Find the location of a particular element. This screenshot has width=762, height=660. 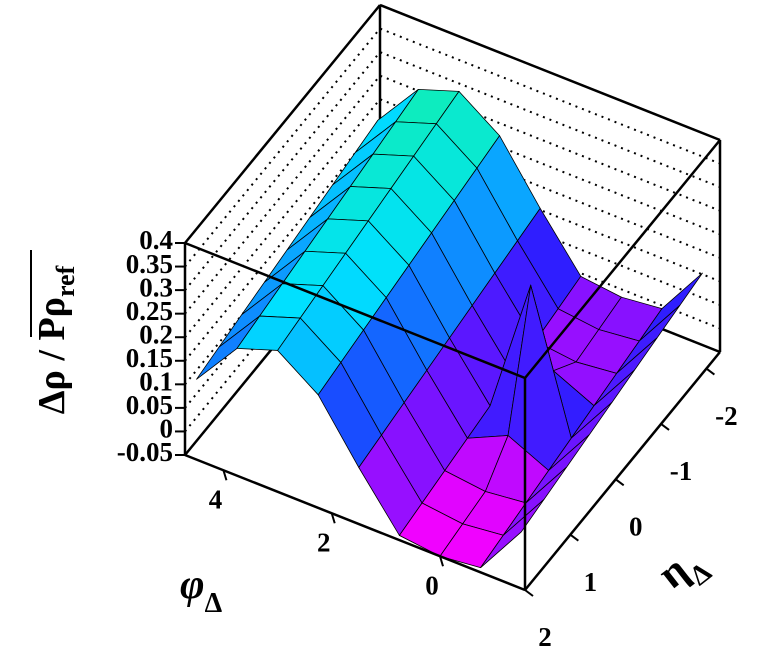

y-title: ηΔ is located at coordinates (684, 571).